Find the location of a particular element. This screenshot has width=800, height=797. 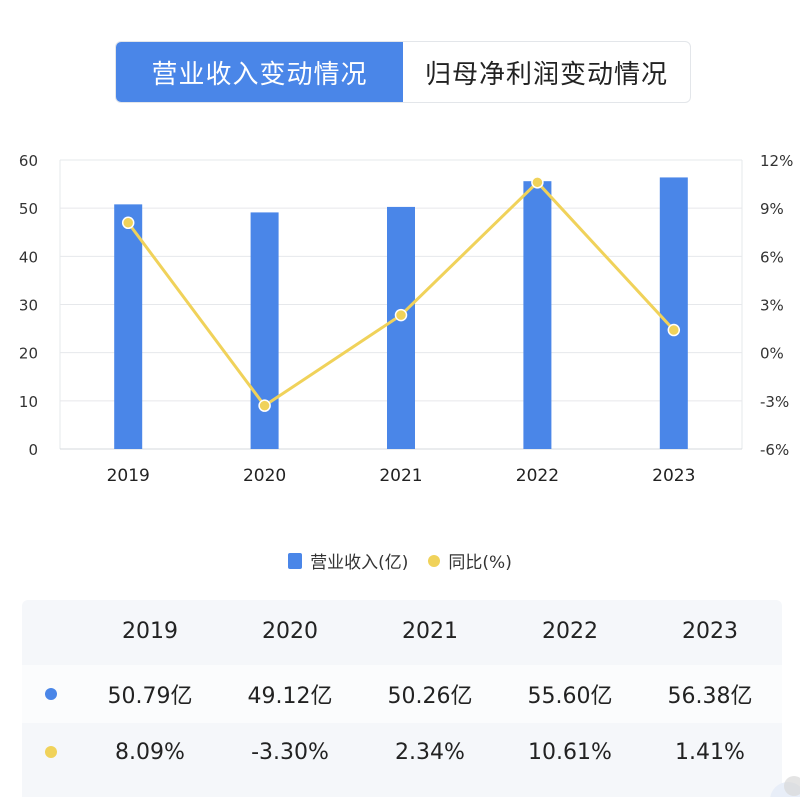

revenue-row-marker is located at coordinates (51, 694).